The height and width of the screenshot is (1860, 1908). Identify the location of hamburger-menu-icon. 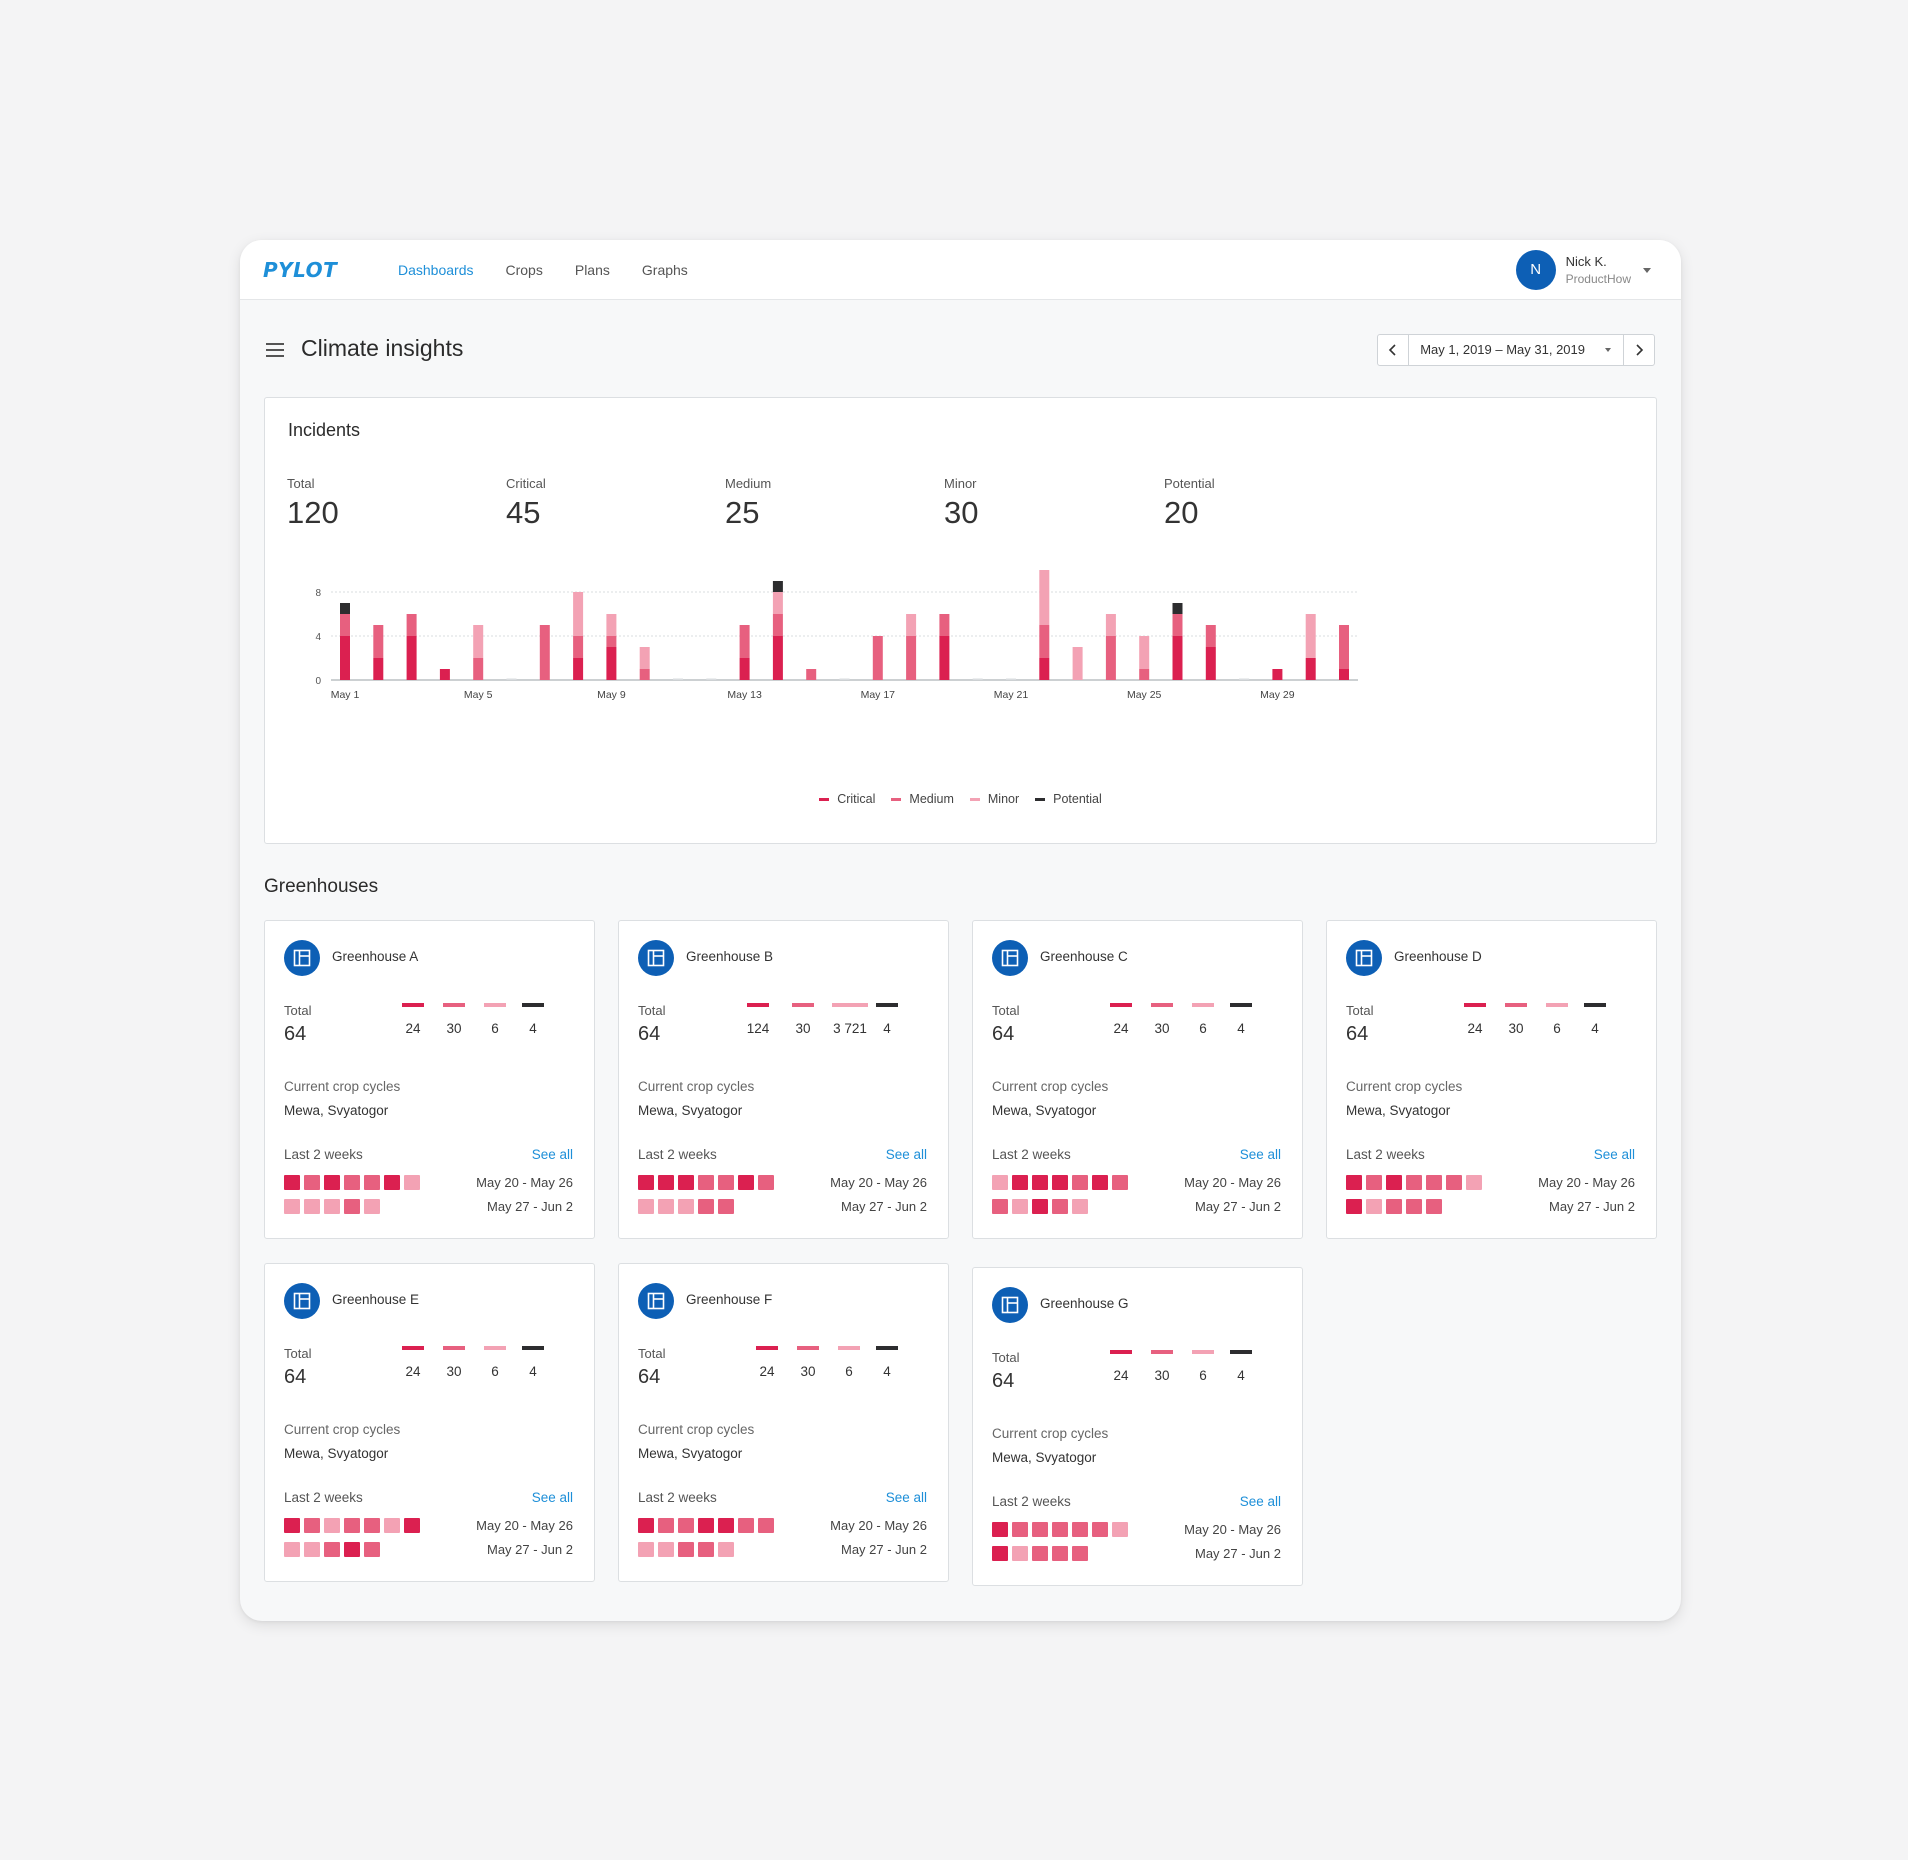
(275, 350).